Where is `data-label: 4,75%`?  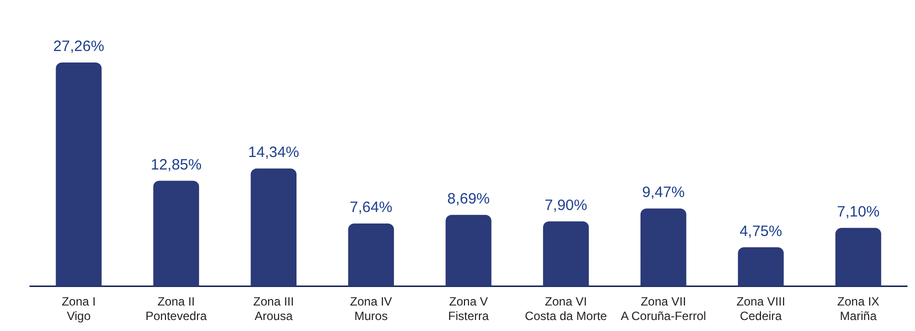 data-label: 4,75% is located at coordinates (761, 231).